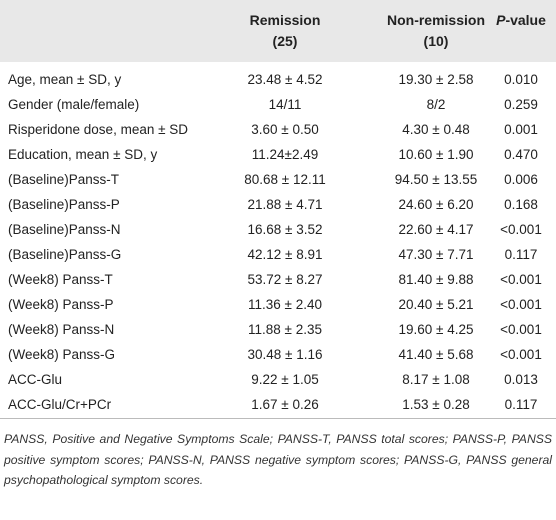 This screenshot has width=556, height=520. Describe the element at coordinates (64, 204) in the screenshot. I see `row-label: (Baseline)Panss-P` at that location.